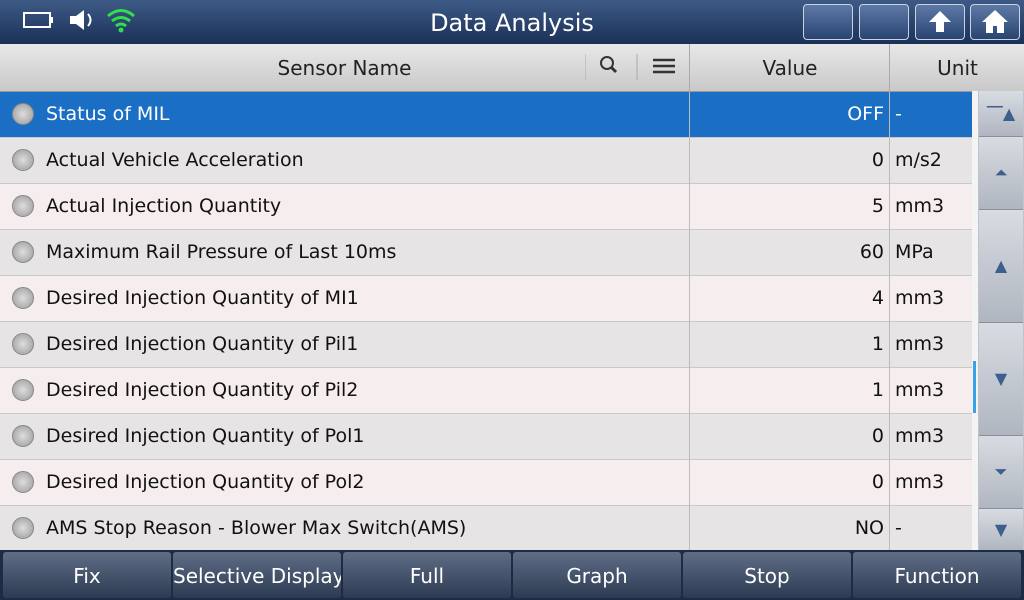 The image size is (1024, 600). I want to click on sensor-row: Desired Injection Quantity of MI1 4 mm3, so click(486, 299).